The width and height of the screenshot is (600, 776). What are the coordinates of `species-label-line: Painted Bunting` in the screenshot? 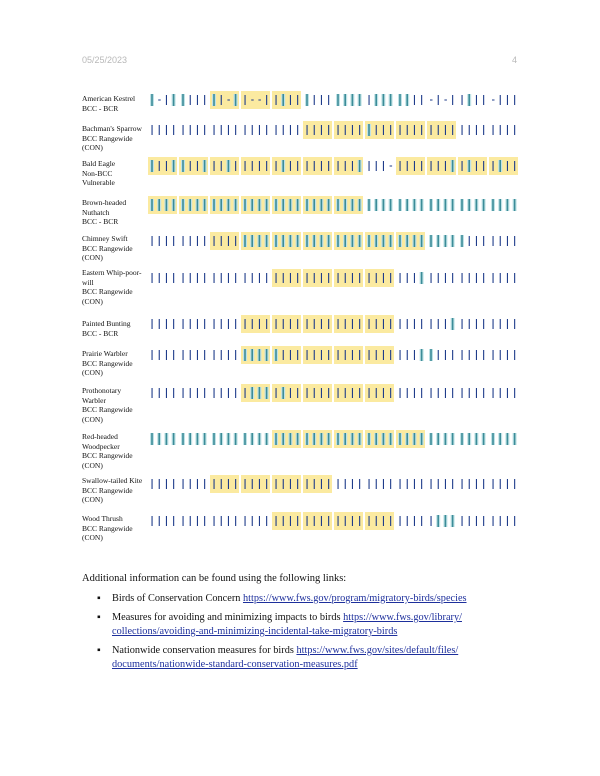 It's located at (106, 323).